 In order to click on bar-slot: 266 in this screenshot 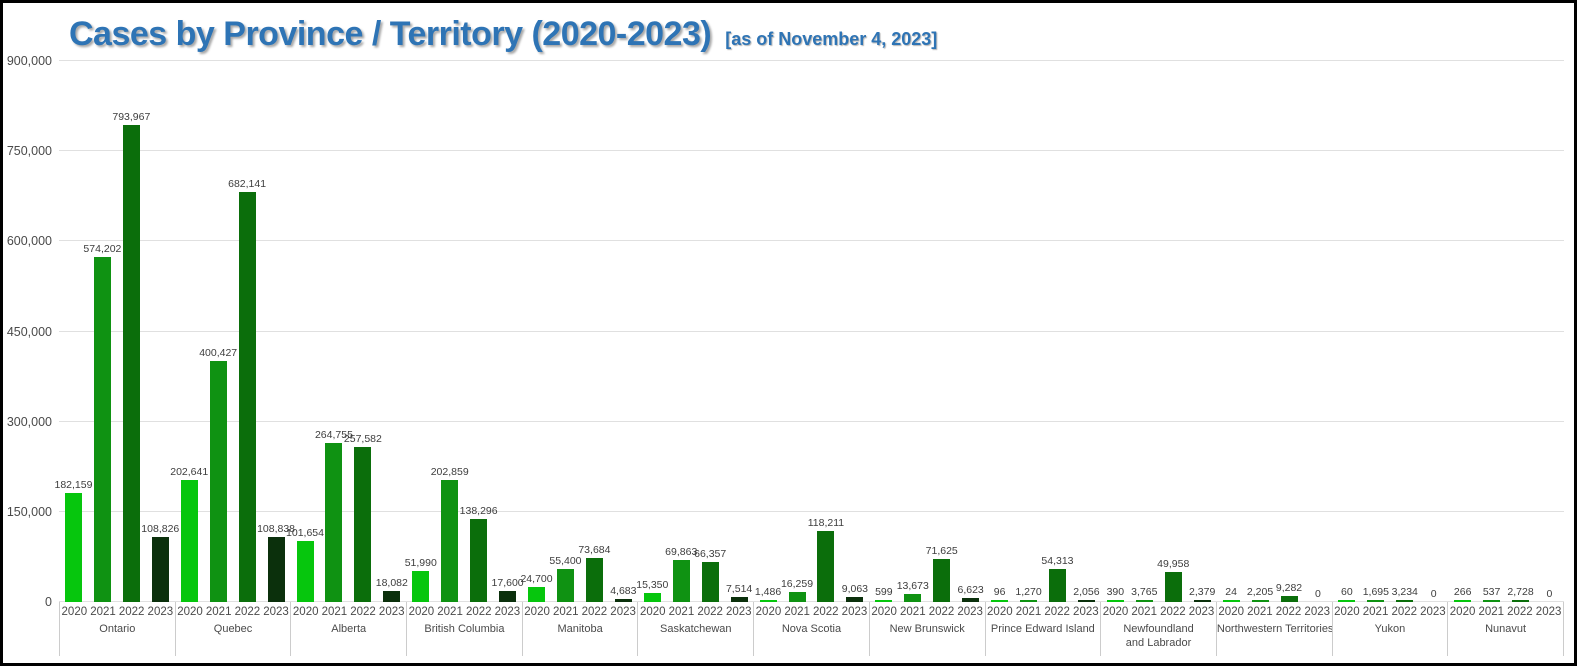, I will do `click(1462, 331)`.